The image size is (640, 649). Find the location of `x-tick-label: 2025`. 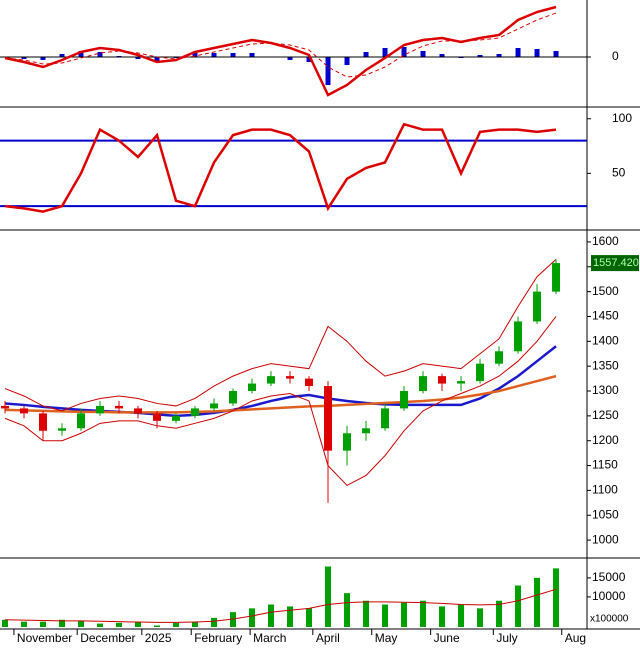

x-tick-label: 2025 is located at coordinates (158, 638).